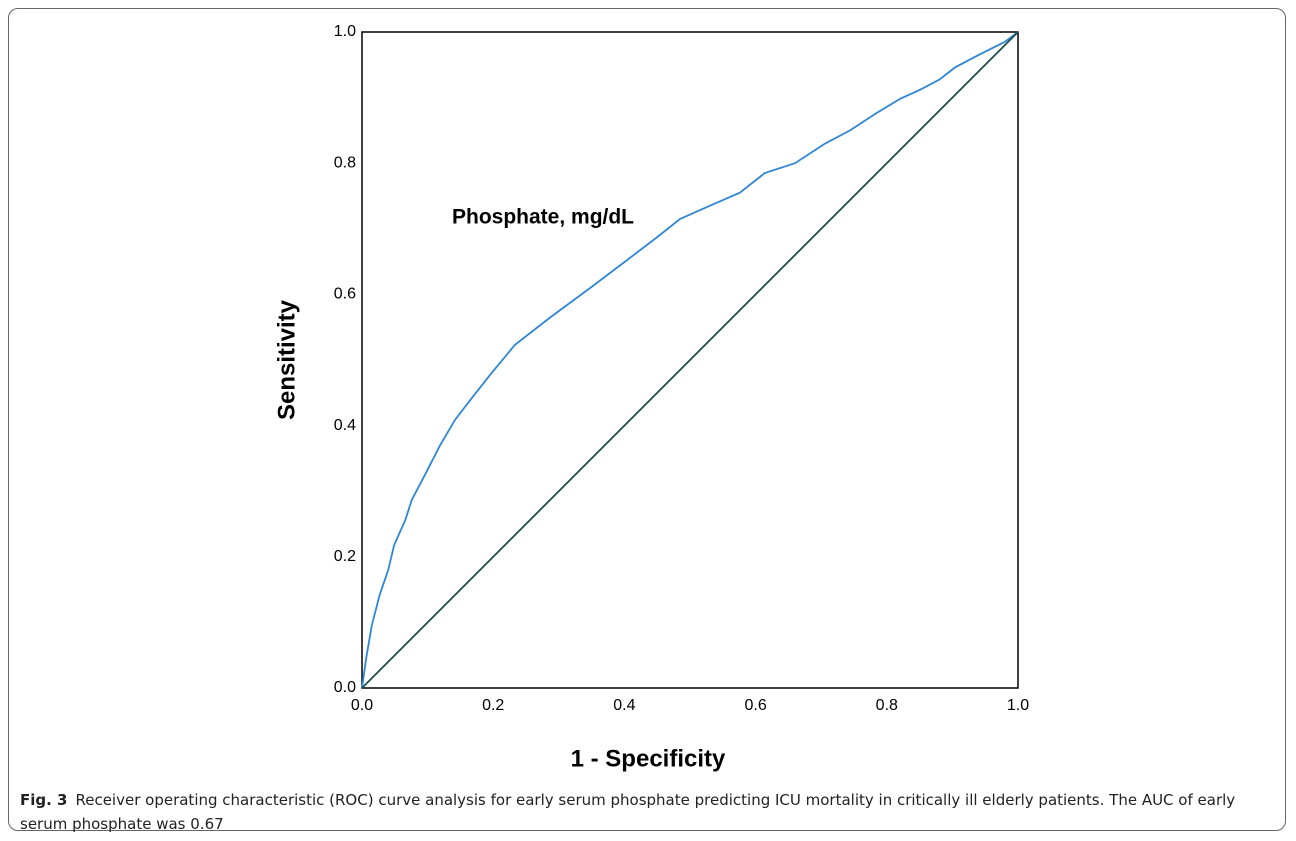 The image size is (1296, 841). What do you see at coordinates (624, 705) in the screenshot?
I see `x-tick-label: 0.4` at bounding box center [624, 705].